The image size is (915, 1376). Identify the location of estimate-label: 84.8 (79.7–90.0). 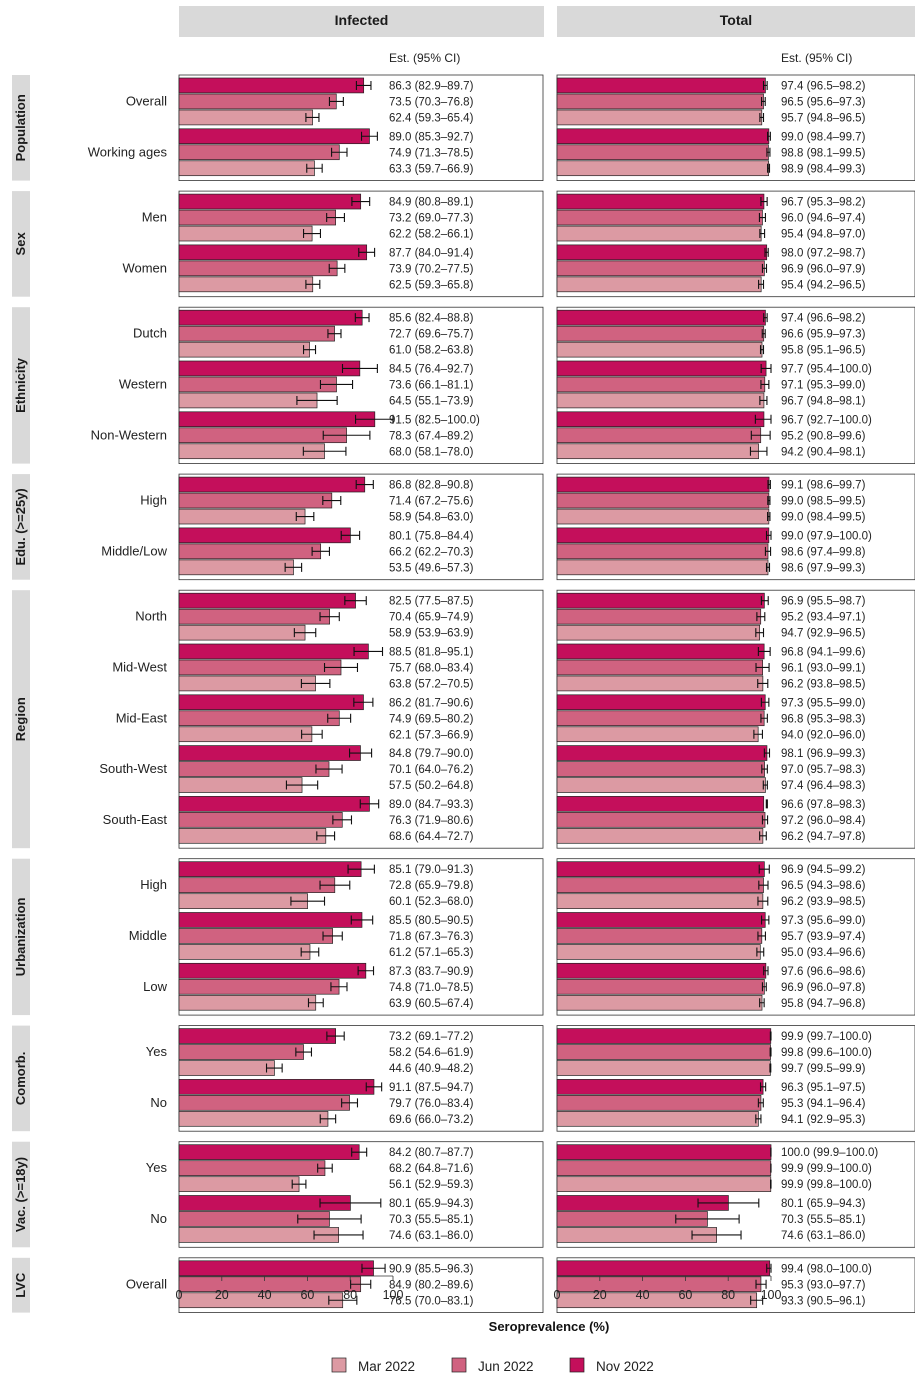
(431, 754).